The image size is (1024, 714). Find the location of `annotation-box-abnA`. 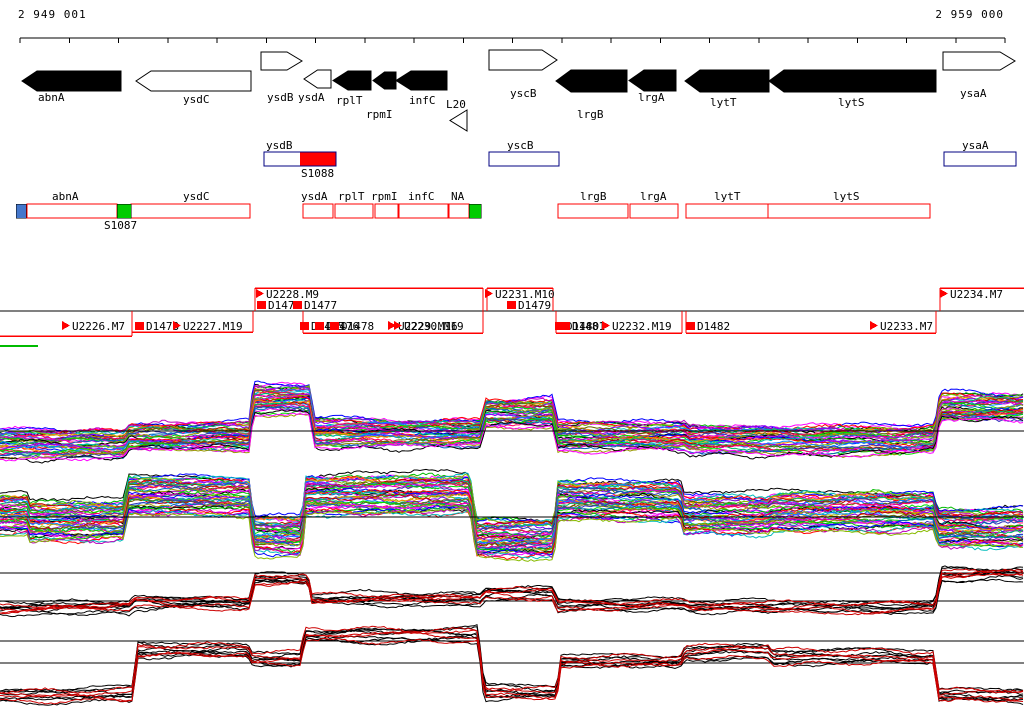

annotation-box-abnA is located at coordinates (72, 211).